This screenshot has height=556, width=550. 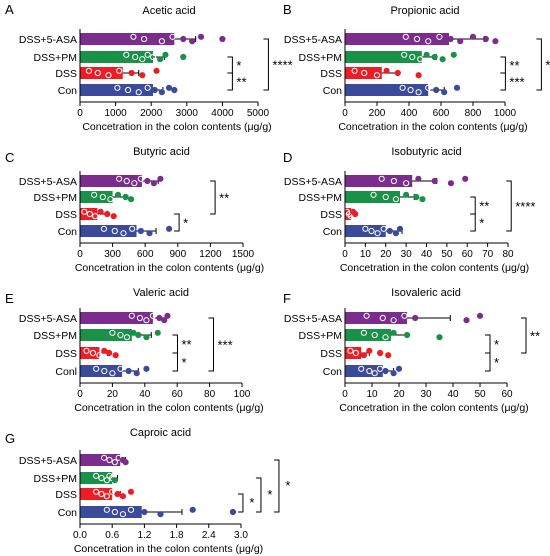 I want to click on bar-dss, so click(x=363, y=73).